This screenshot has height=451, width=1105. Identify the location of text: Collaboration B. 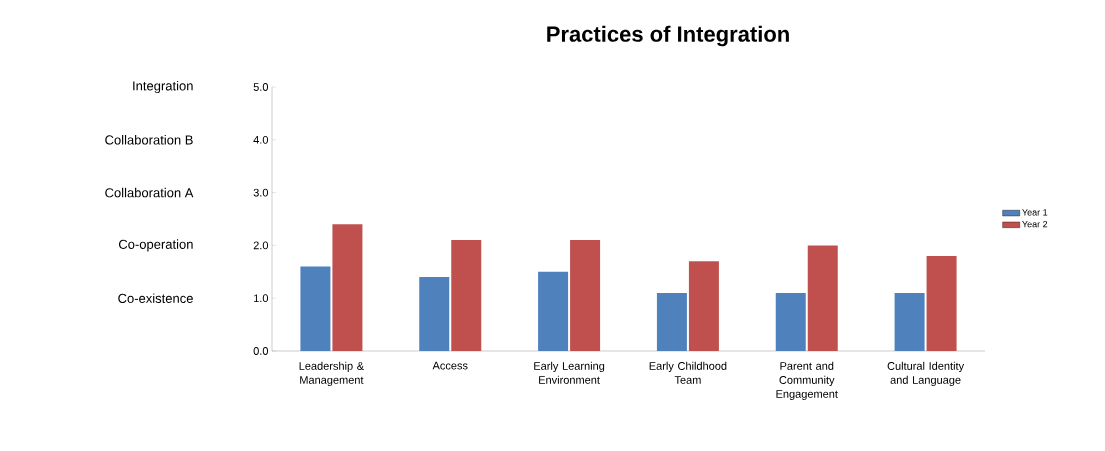
(149, 140).